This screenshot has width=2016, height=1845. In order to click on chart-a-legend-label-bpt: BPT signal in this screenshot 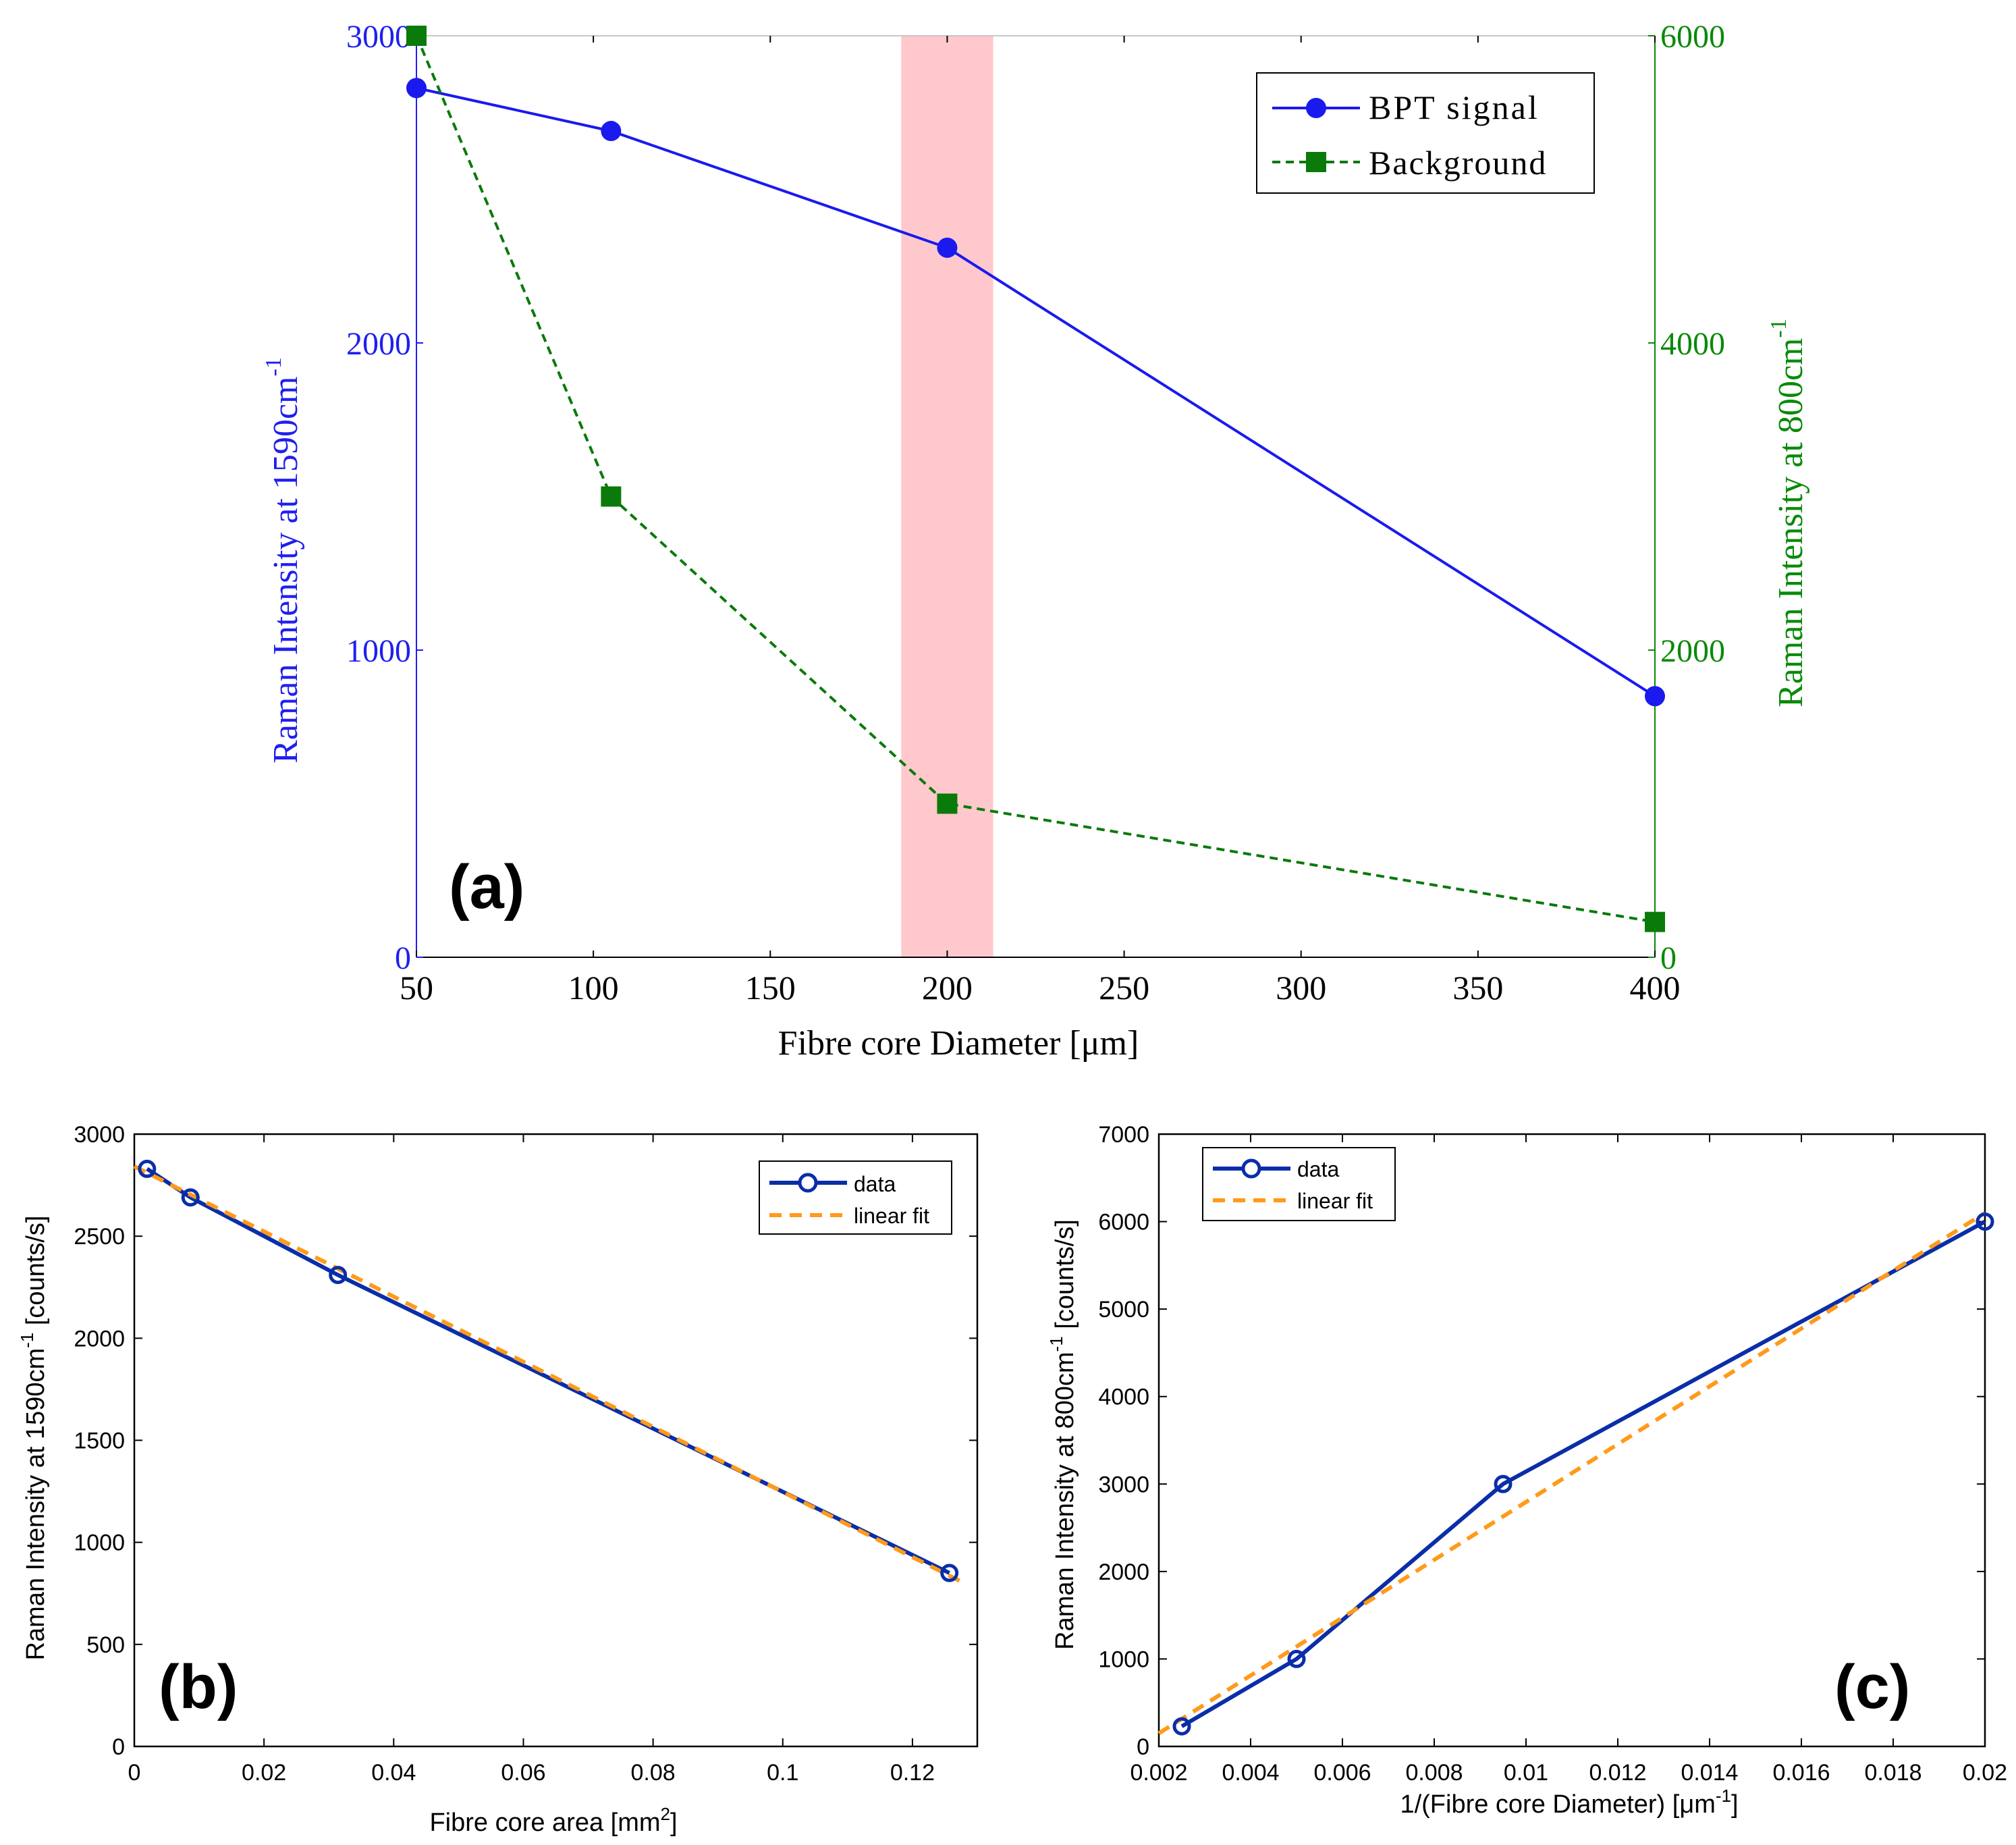, I will do `click(1454, 107)`.